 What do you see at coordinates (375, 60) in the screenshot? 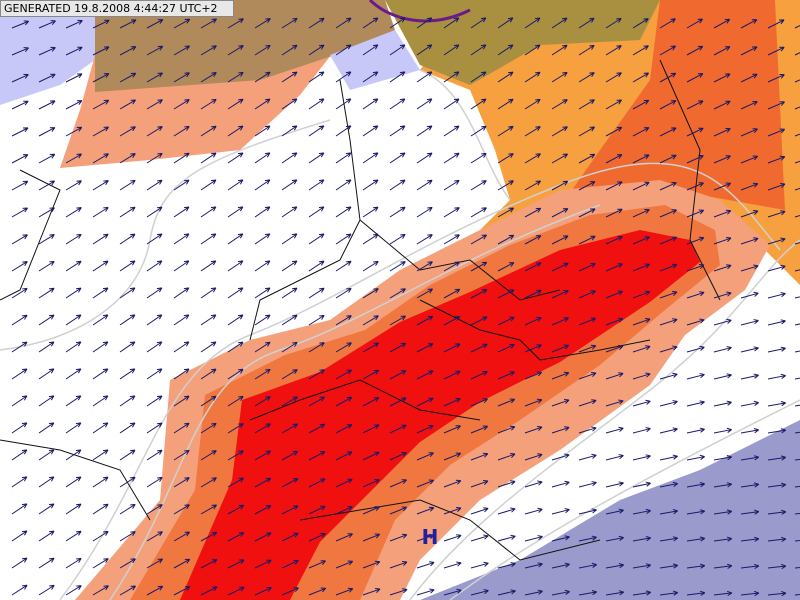
I see `cold-area` at bounding box center [375, 60].